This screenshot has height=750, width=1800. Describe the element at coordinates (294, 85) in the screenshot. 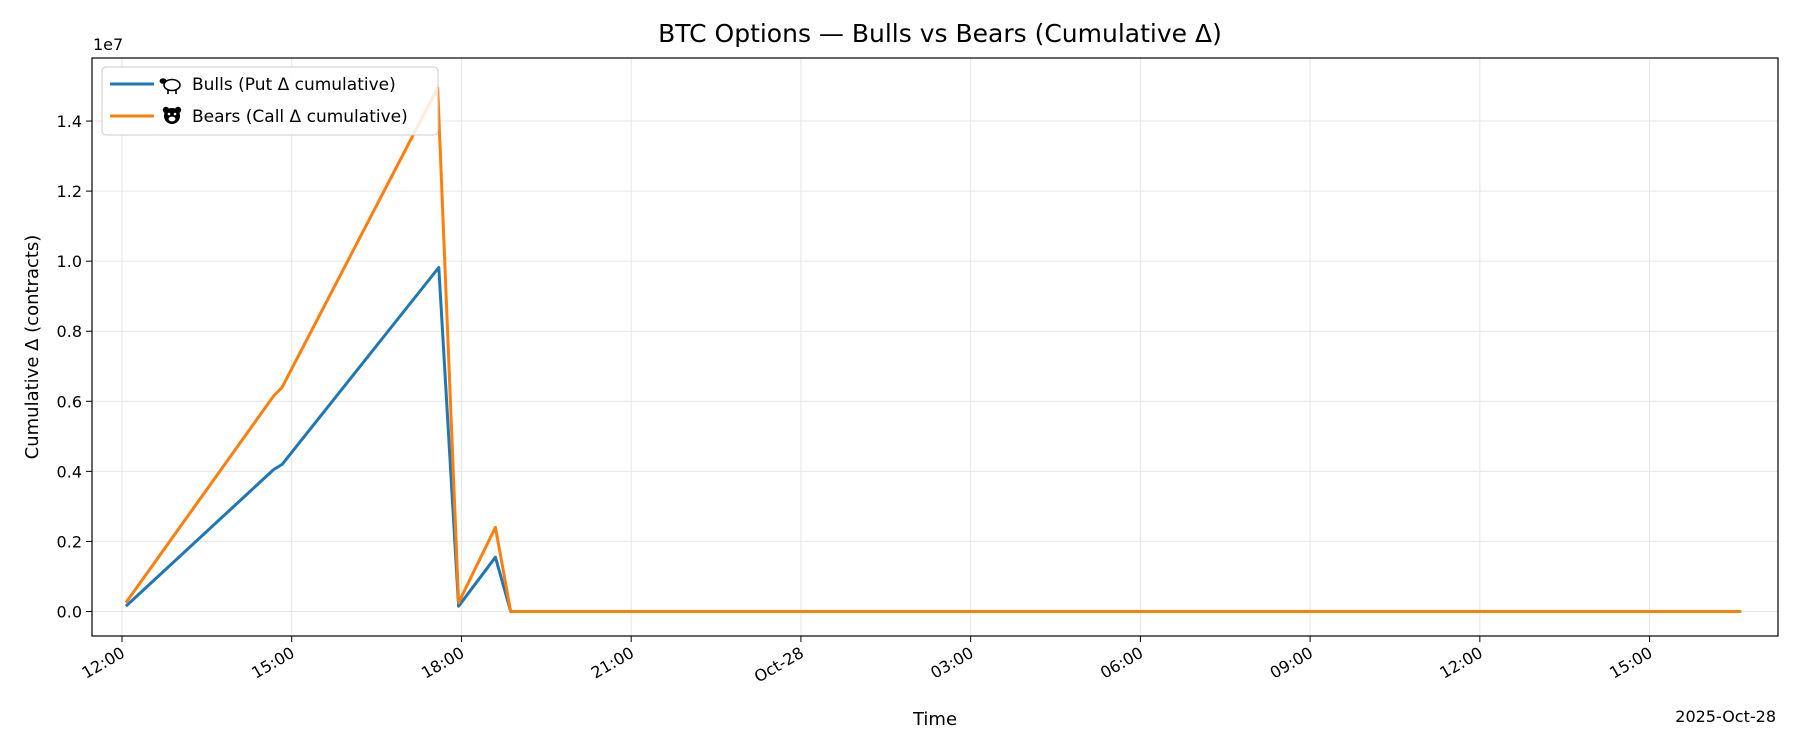

I see `legend-label-bulls: Bulls (Put Δ cumulative)` at that location.